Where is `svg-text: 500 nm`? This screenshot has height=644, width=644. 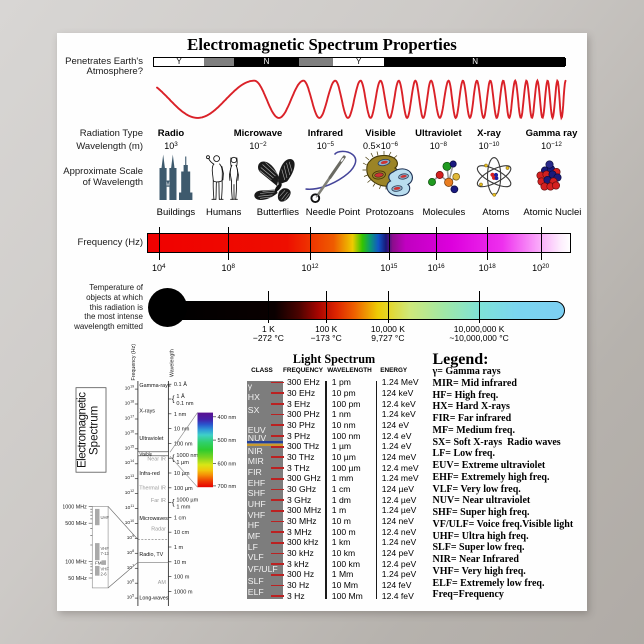
svg-text: 500 nm is located at coordinates (227, 441).